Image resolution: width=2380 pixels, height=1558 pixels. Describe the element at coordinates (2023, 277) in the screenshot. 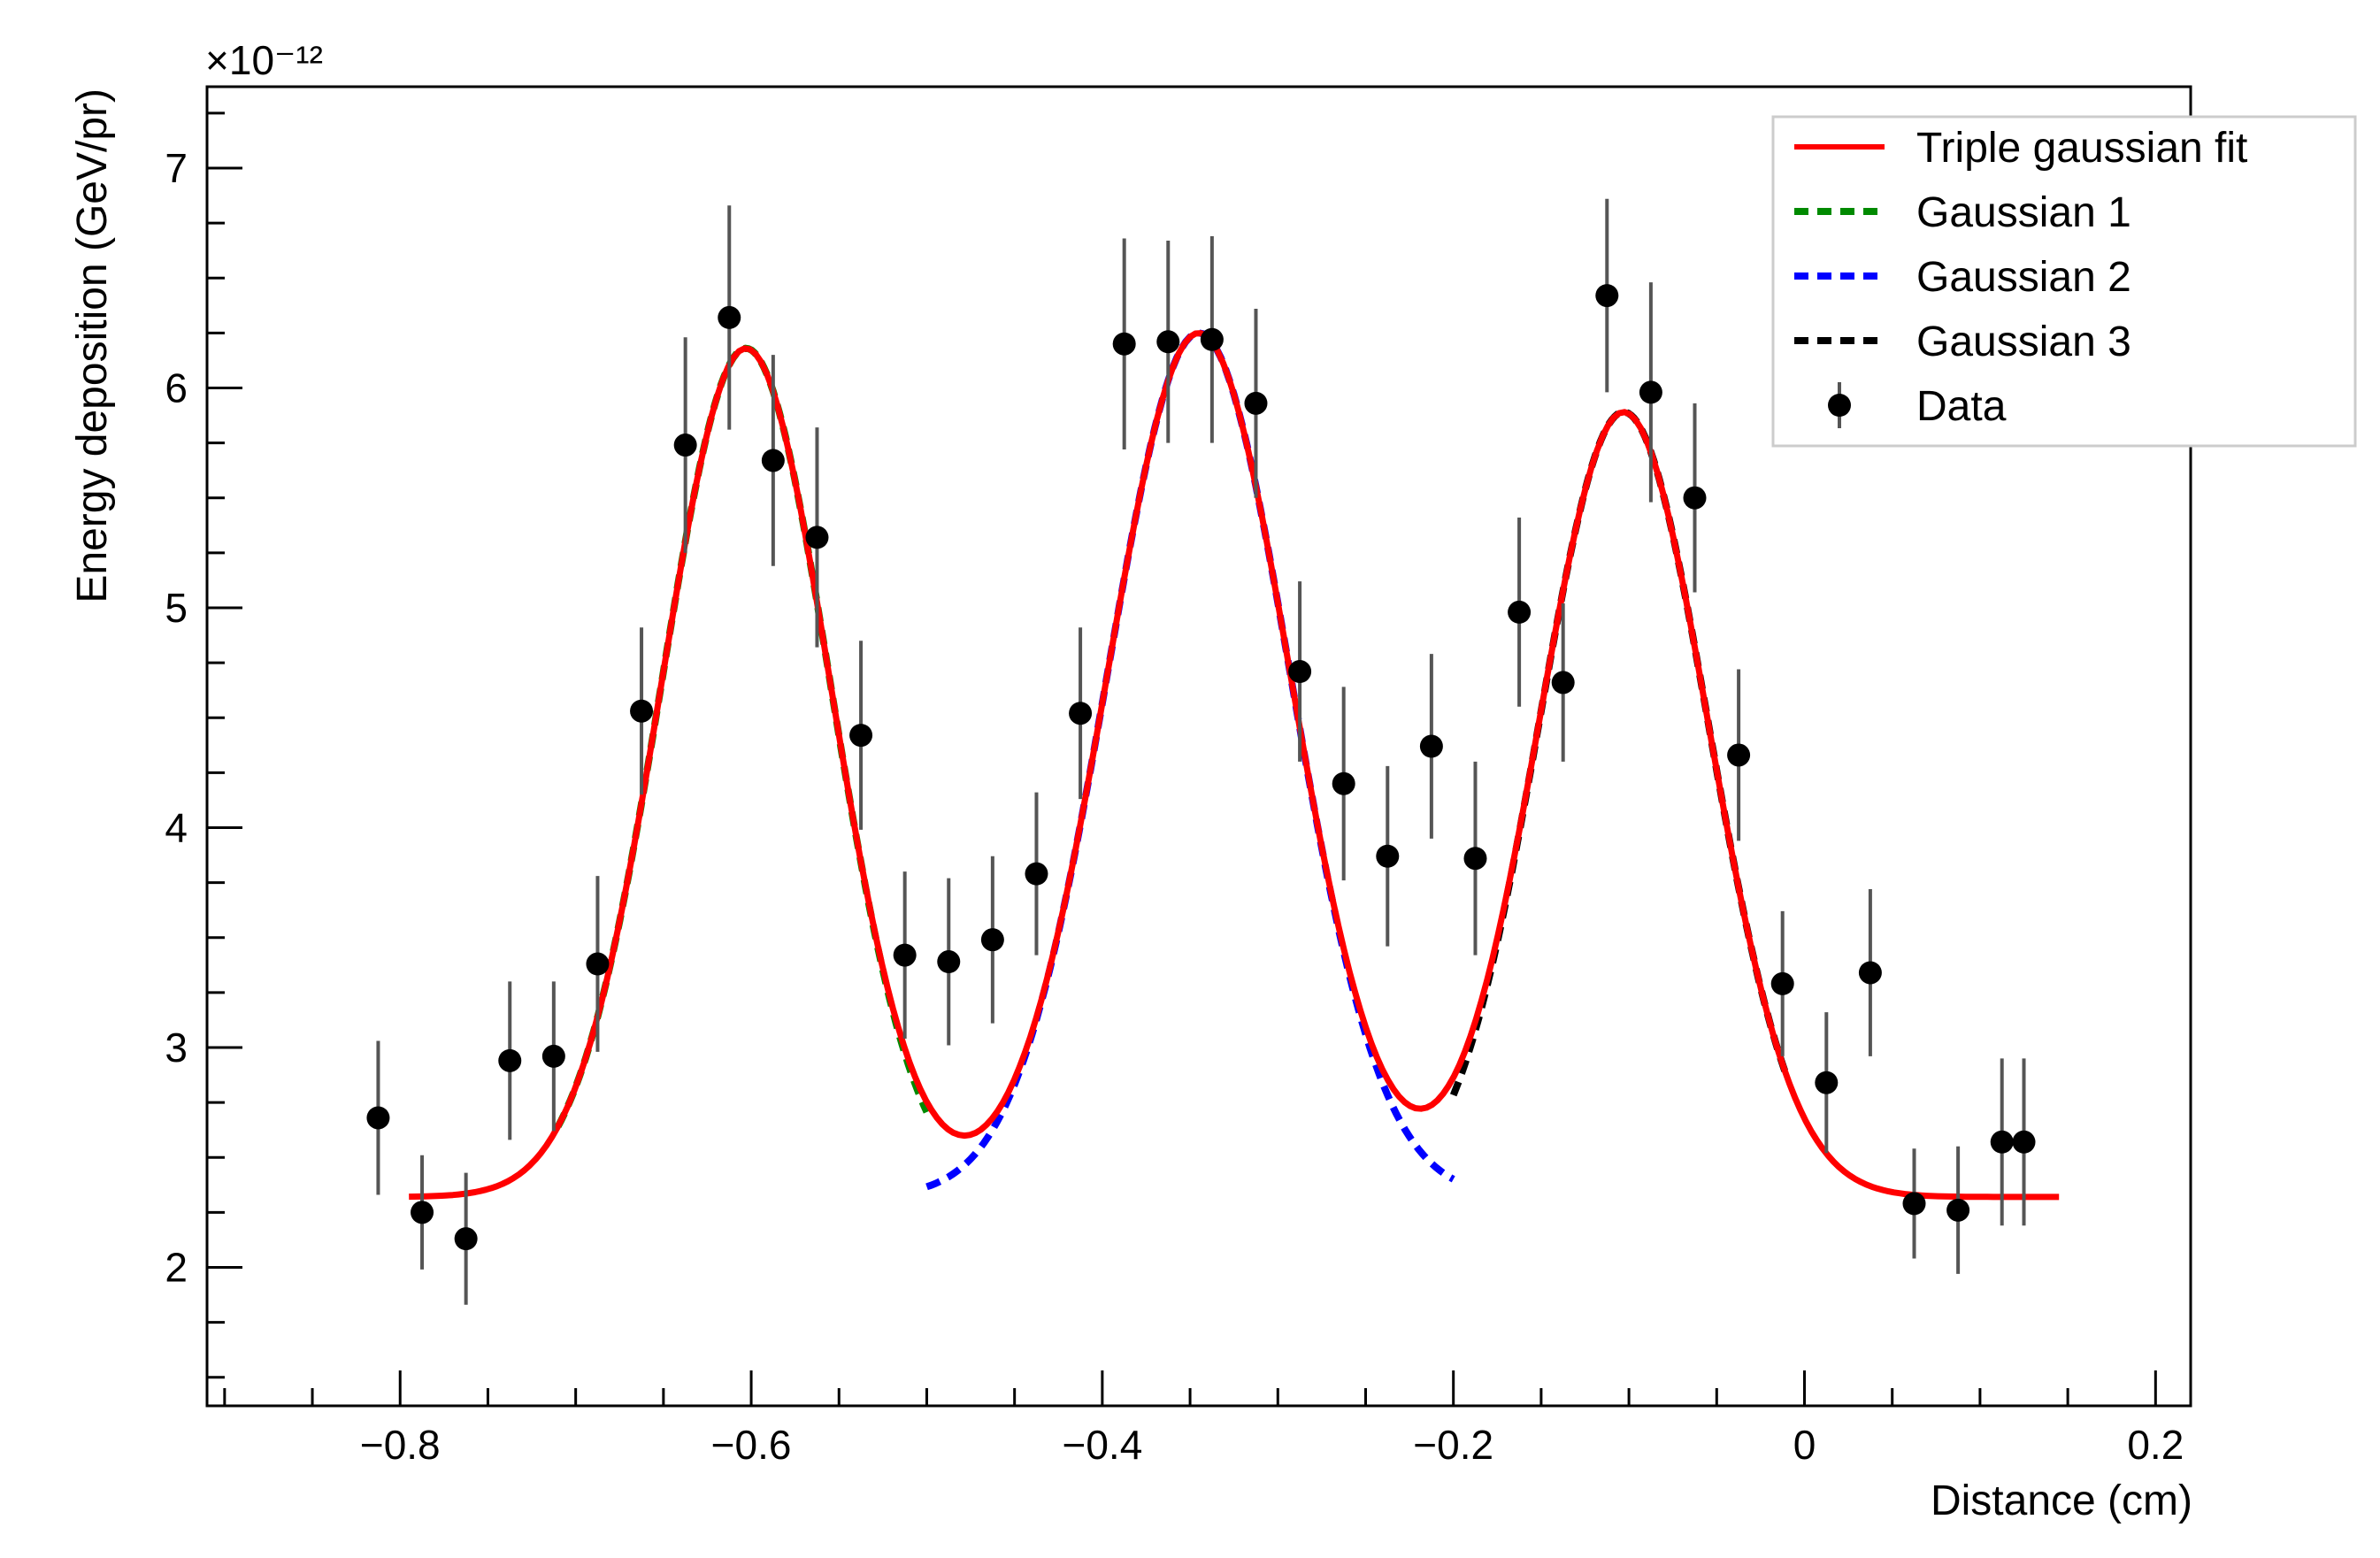

I see `legend-label: Gaussian 2` at that location.